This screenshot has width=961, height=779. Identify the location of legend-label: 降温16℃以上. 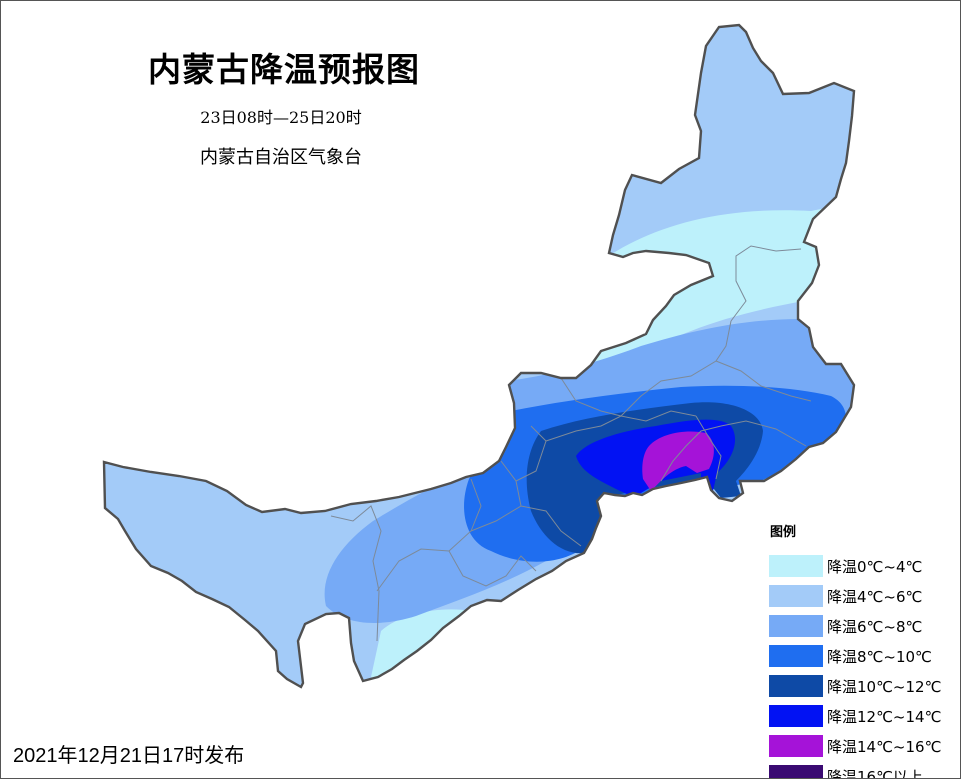
(875, 773).